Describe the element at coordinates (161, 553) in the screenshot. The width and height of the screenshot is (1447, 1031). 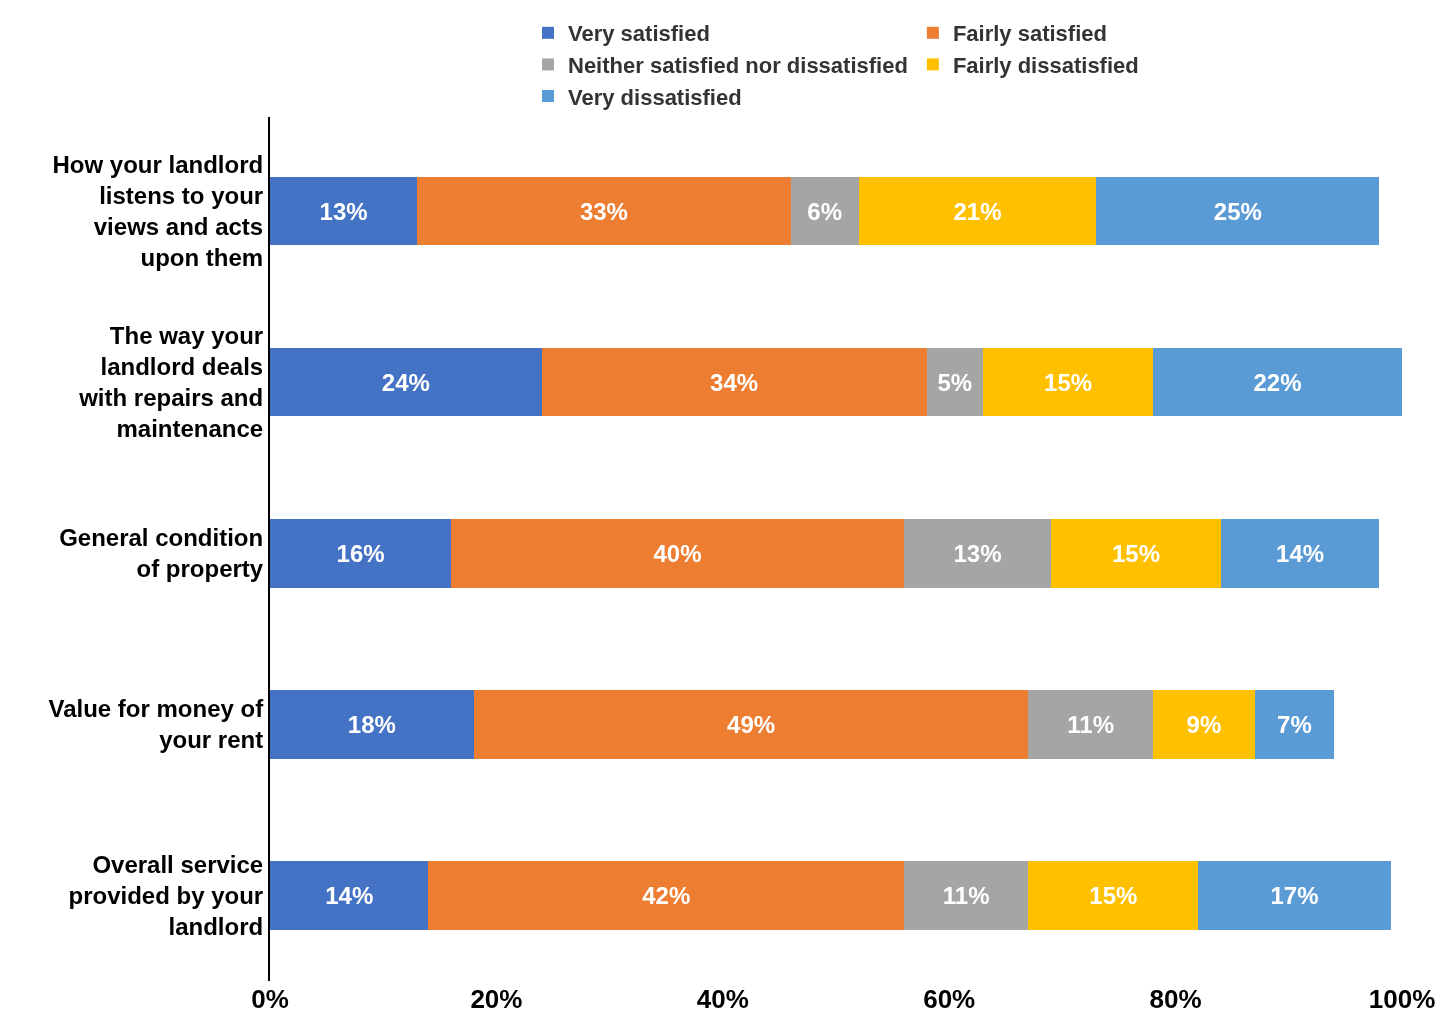
I see `y-tick-label: General condition of property` at that location.